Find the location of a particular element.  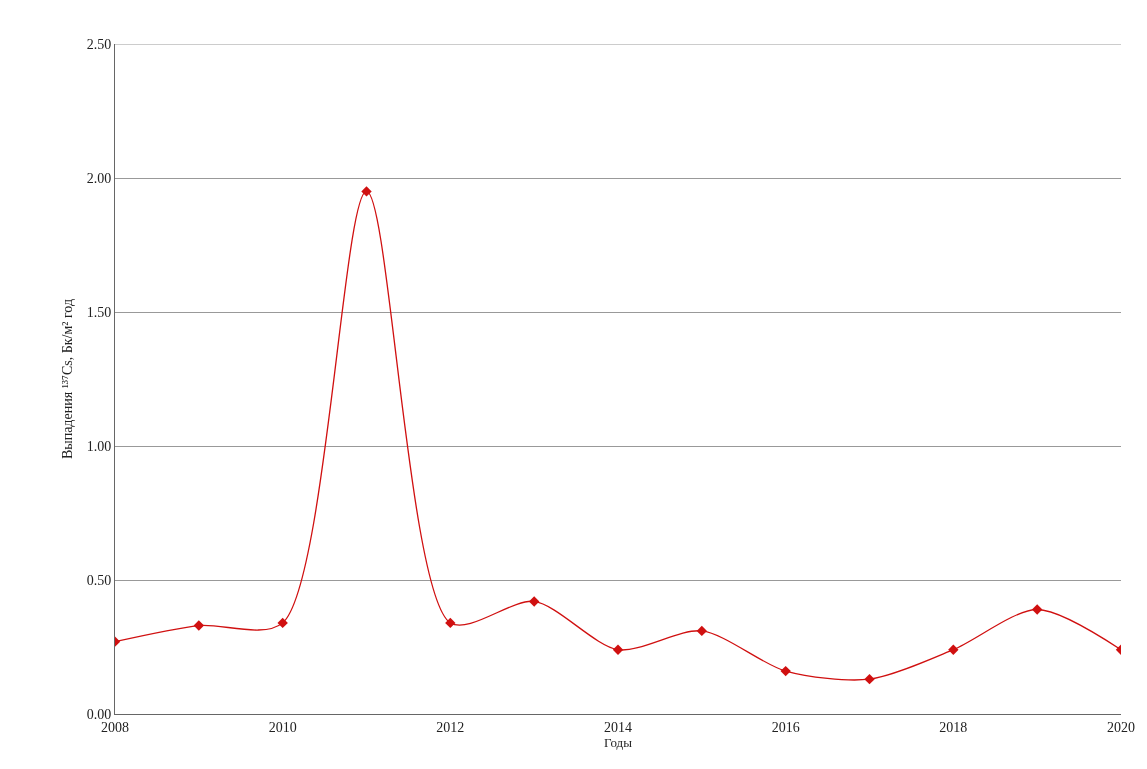

x-tick-label: 2008 is located at coordinates (115, 727).